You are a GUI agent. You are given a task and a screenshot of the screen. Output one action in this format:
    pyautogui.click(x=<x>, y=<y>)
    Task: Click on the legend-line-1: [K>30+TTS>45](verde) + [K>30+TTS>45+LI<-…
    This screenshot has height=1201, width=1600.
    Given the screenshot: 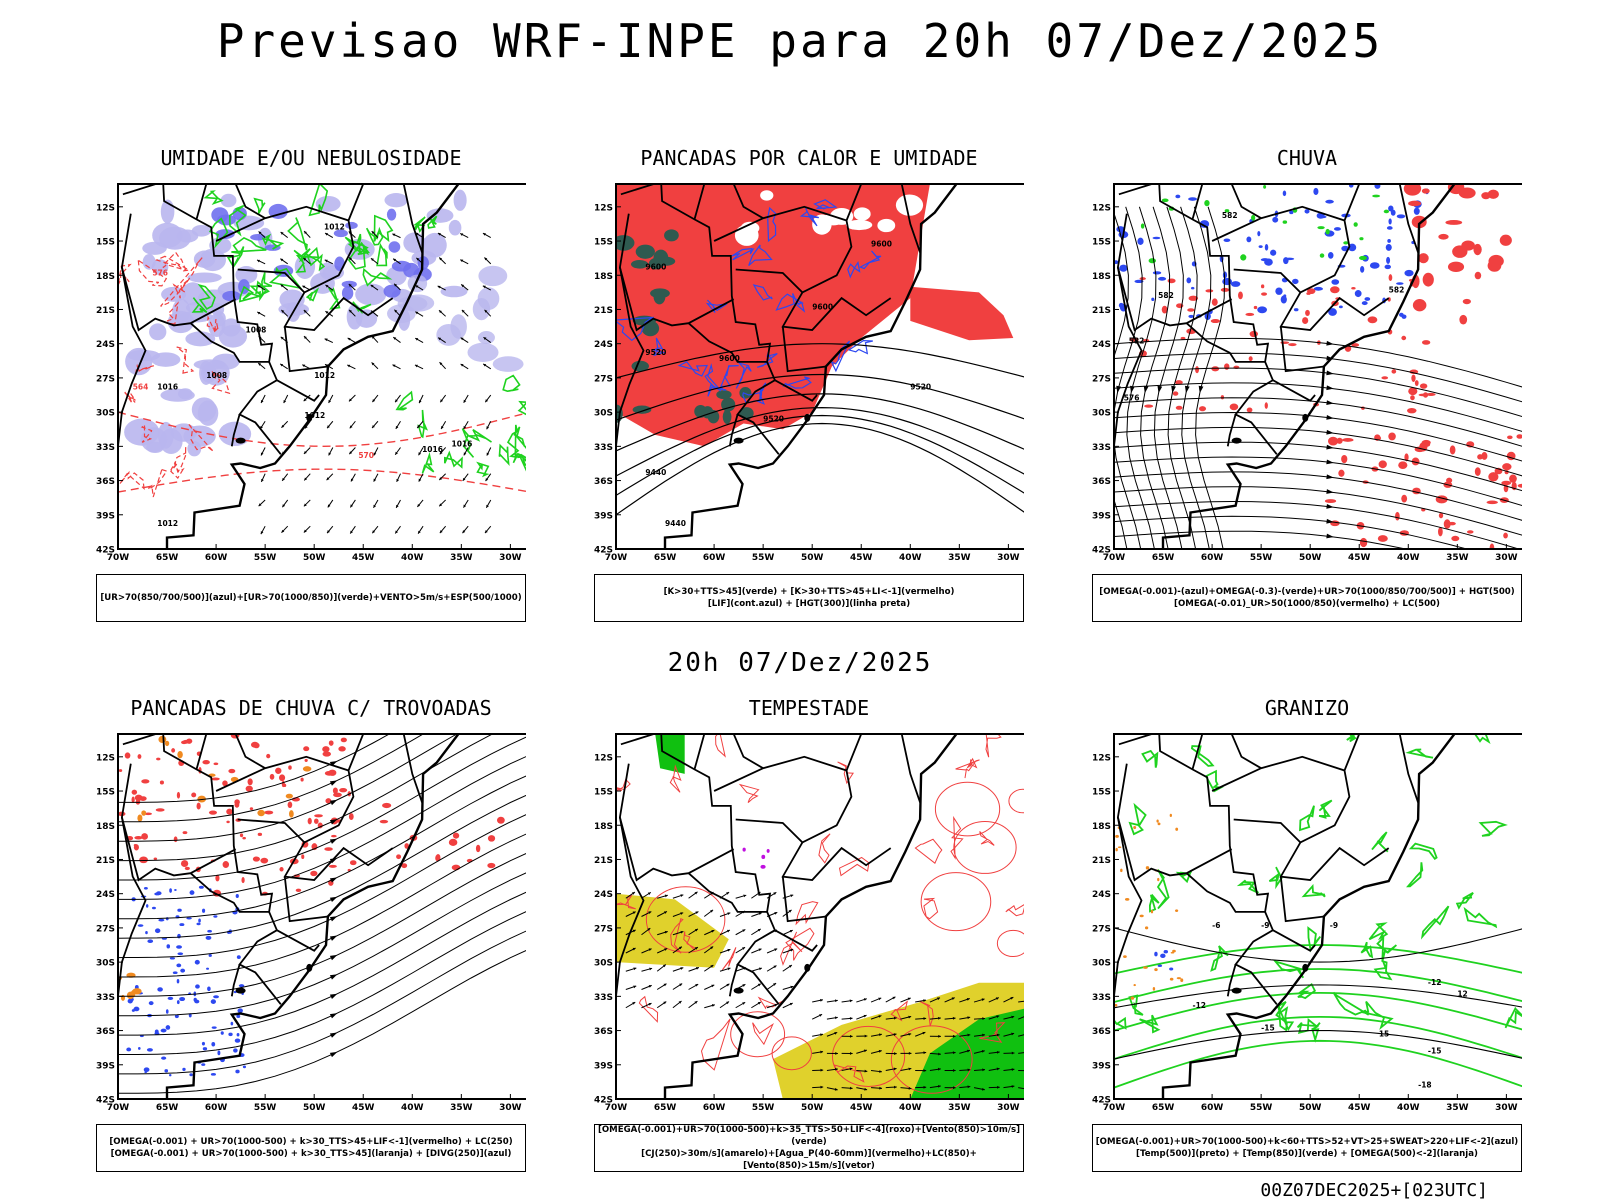 What is the action you would take?
    pyautogui.click(x=809, y=592)
    